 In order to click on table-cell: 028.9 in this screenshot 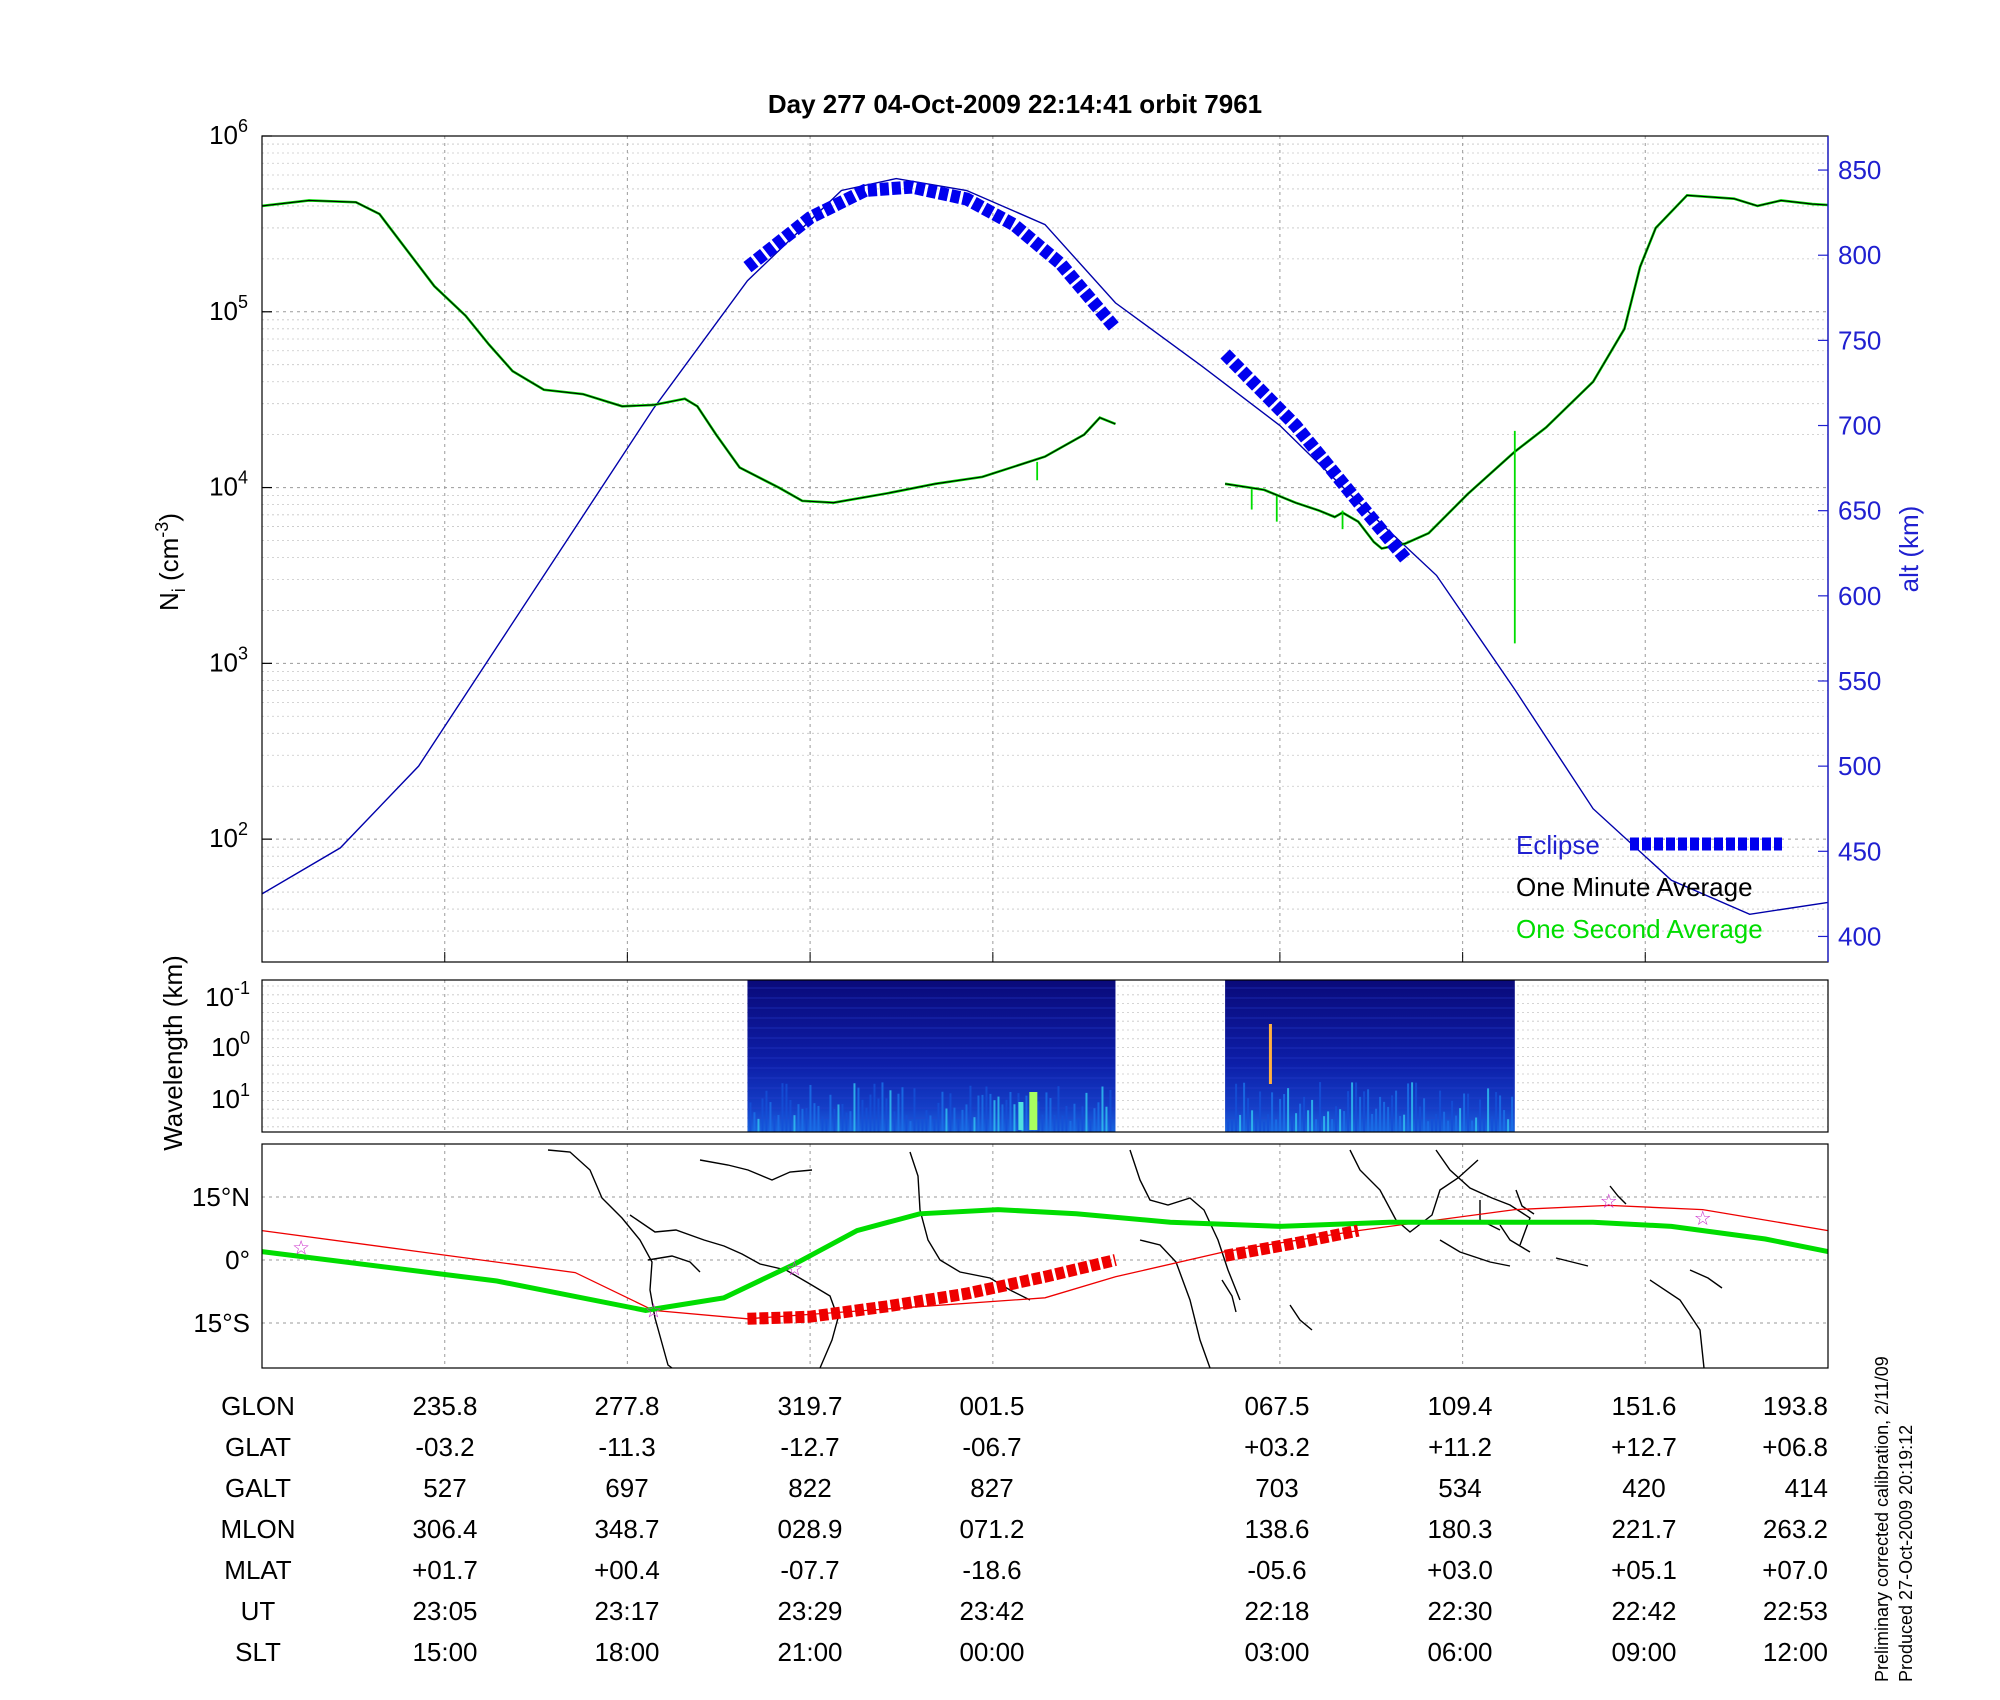, I will do `click(809, 1529)`.